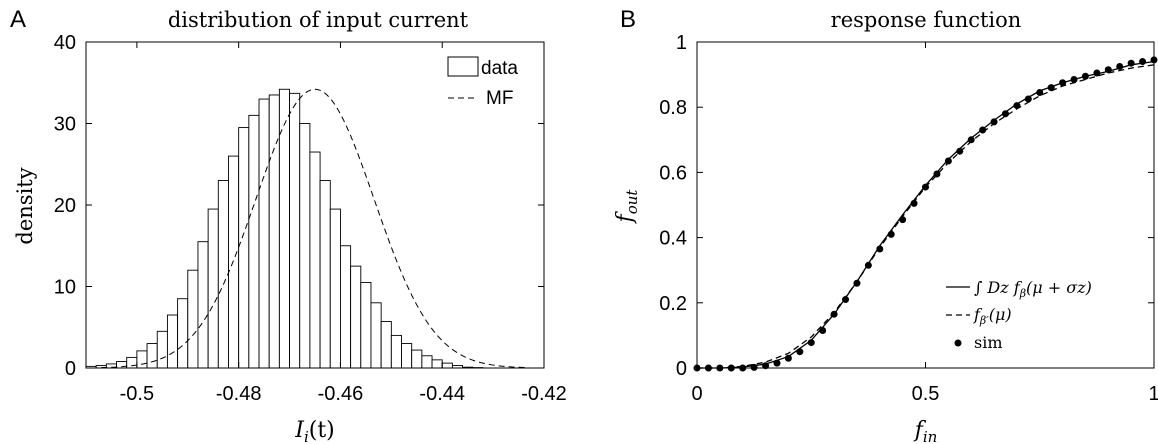 This screenshot has width=1158, height=444. Describe the element at coordinates (681, 43) in the screenshot. I see `panel-b-y-tick-label: 1` at that location.